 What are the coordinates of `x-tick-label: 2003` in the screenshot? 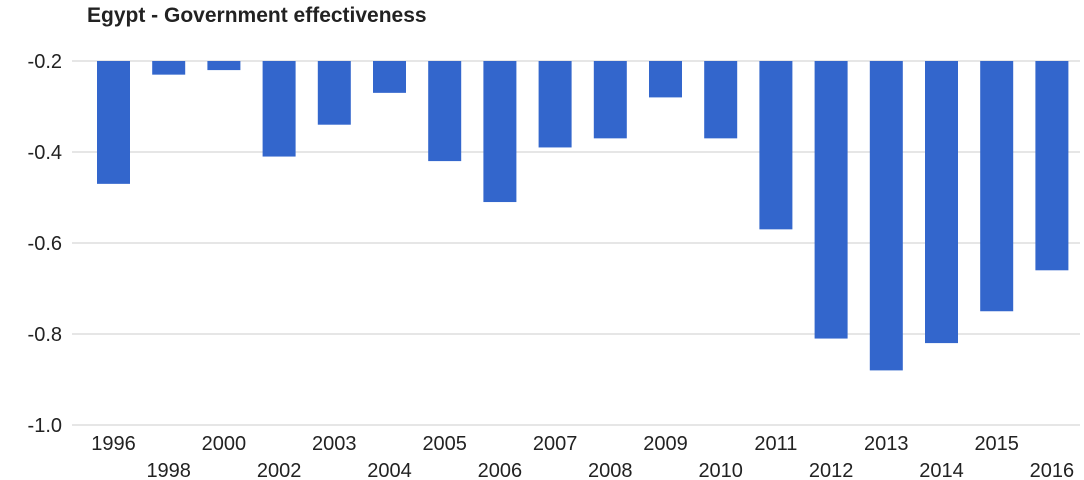 It's located at (334, 444).